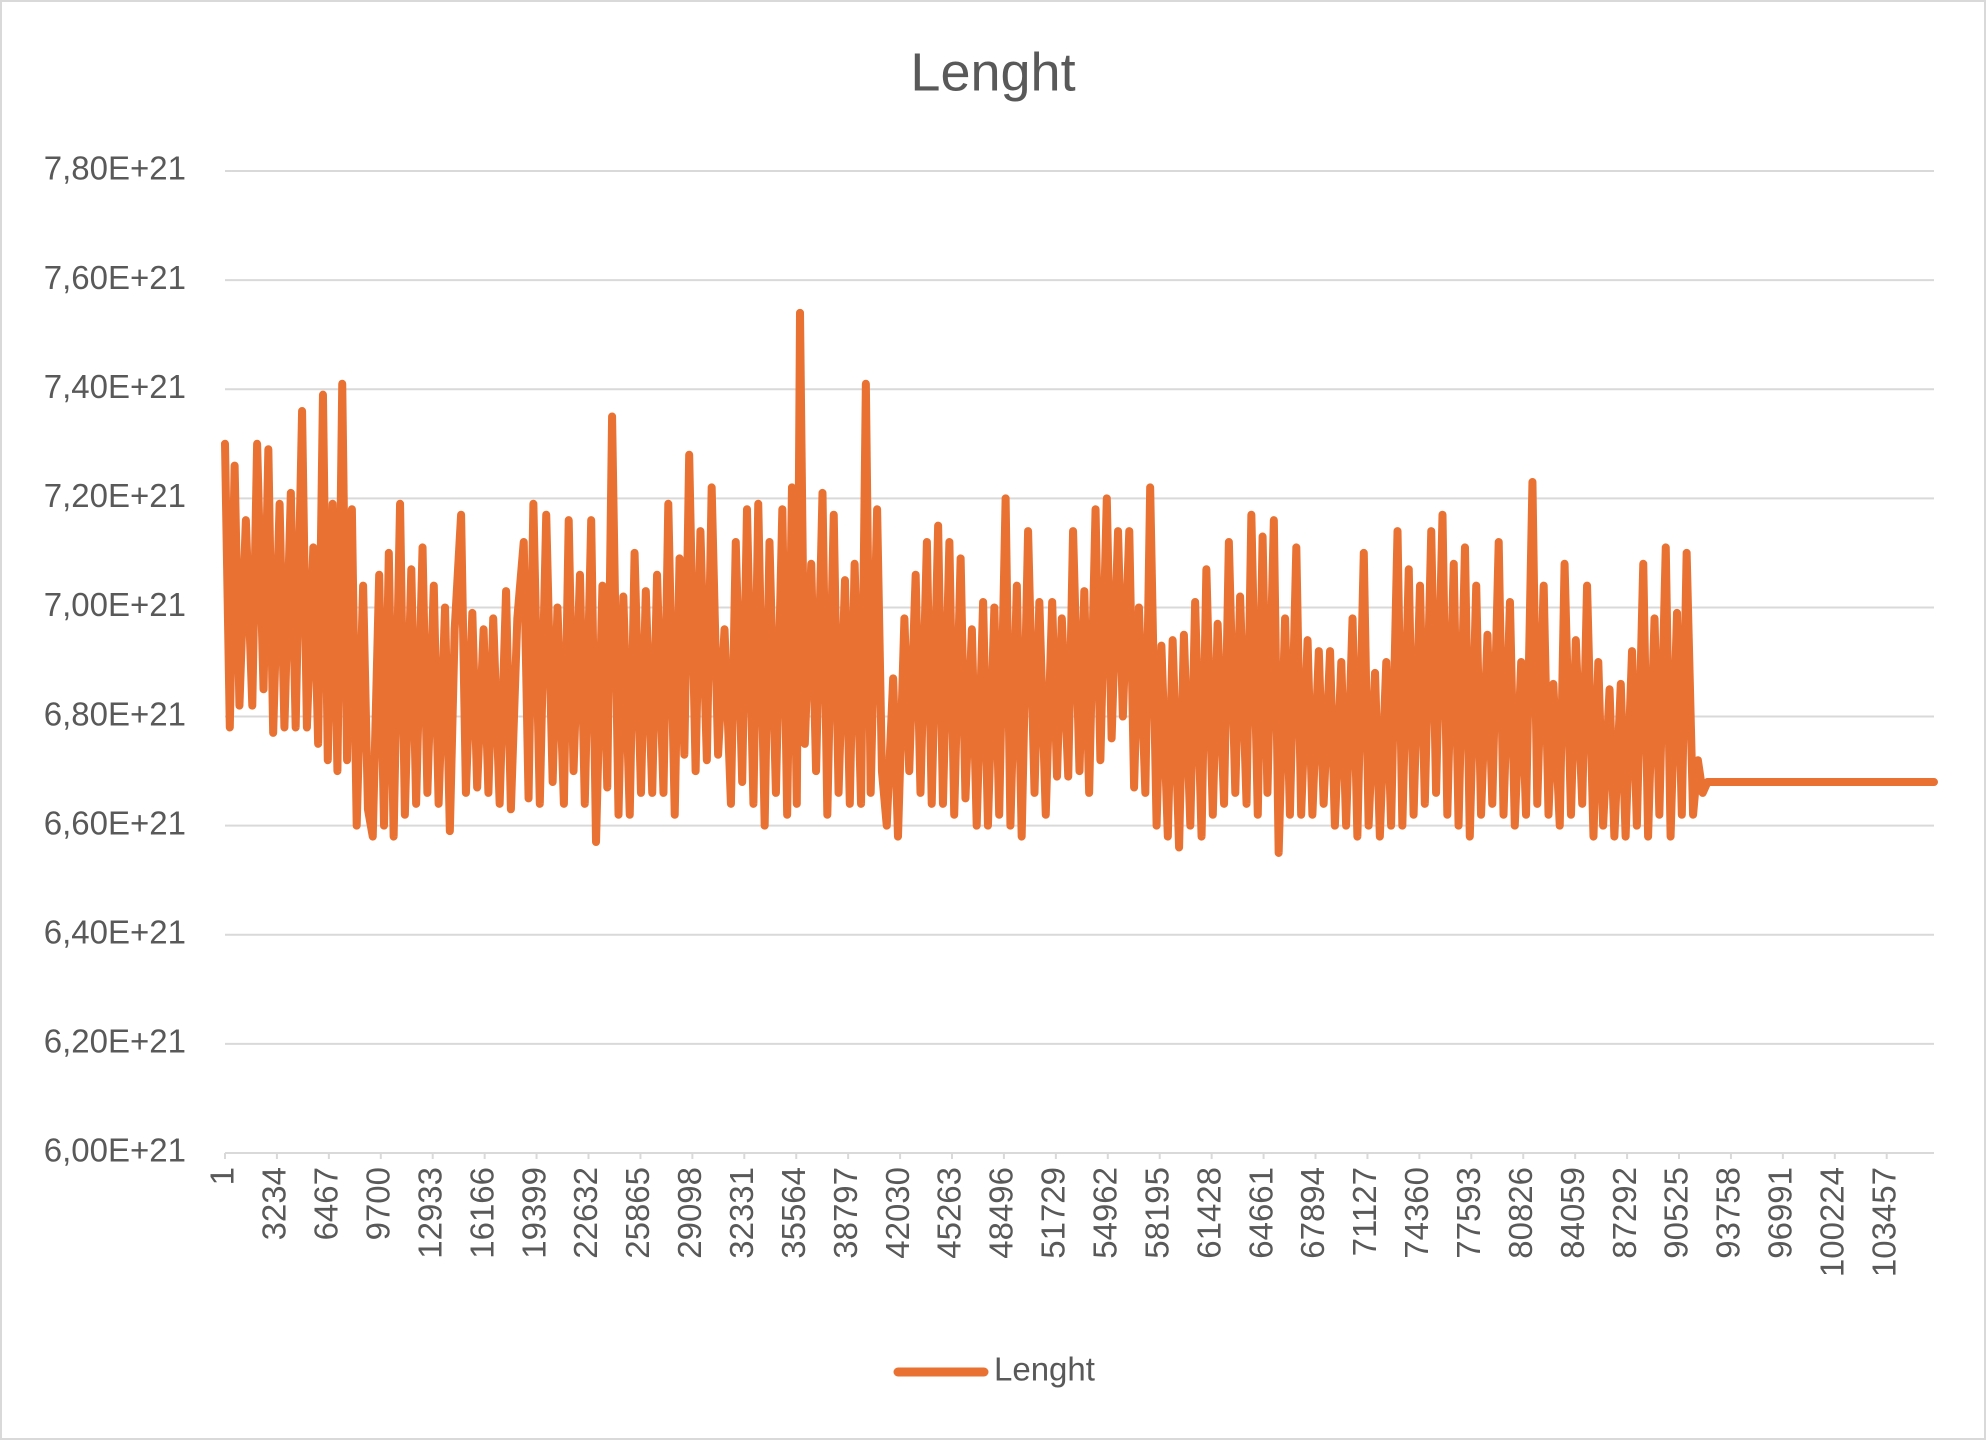  I want to click on y-tick-label: 7,80E+21, so click(115, 168).